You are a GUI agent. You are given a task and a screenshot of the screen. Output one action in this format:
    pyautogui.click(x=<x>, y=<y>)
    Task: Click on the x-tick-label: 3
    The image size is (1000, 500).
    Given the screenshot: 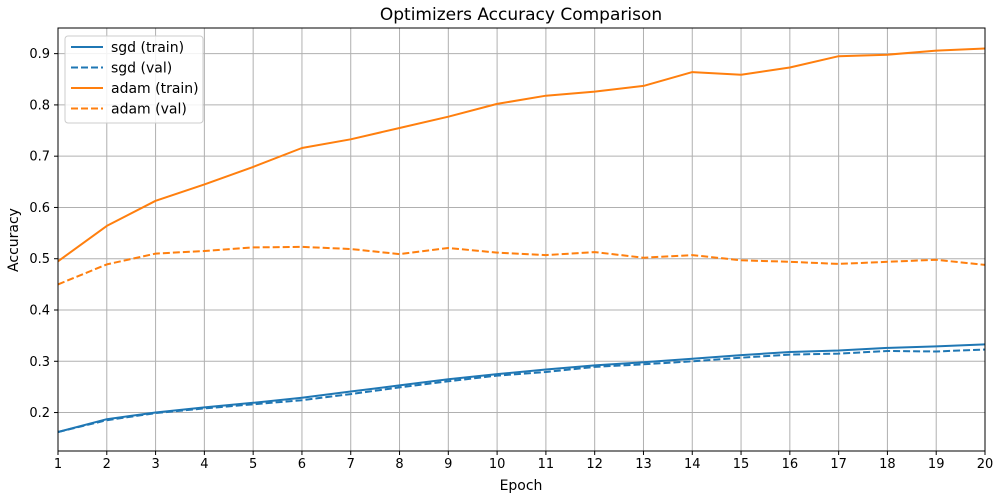 What is the action you would take?
    pyautogui.click(x=155, y=464)
    